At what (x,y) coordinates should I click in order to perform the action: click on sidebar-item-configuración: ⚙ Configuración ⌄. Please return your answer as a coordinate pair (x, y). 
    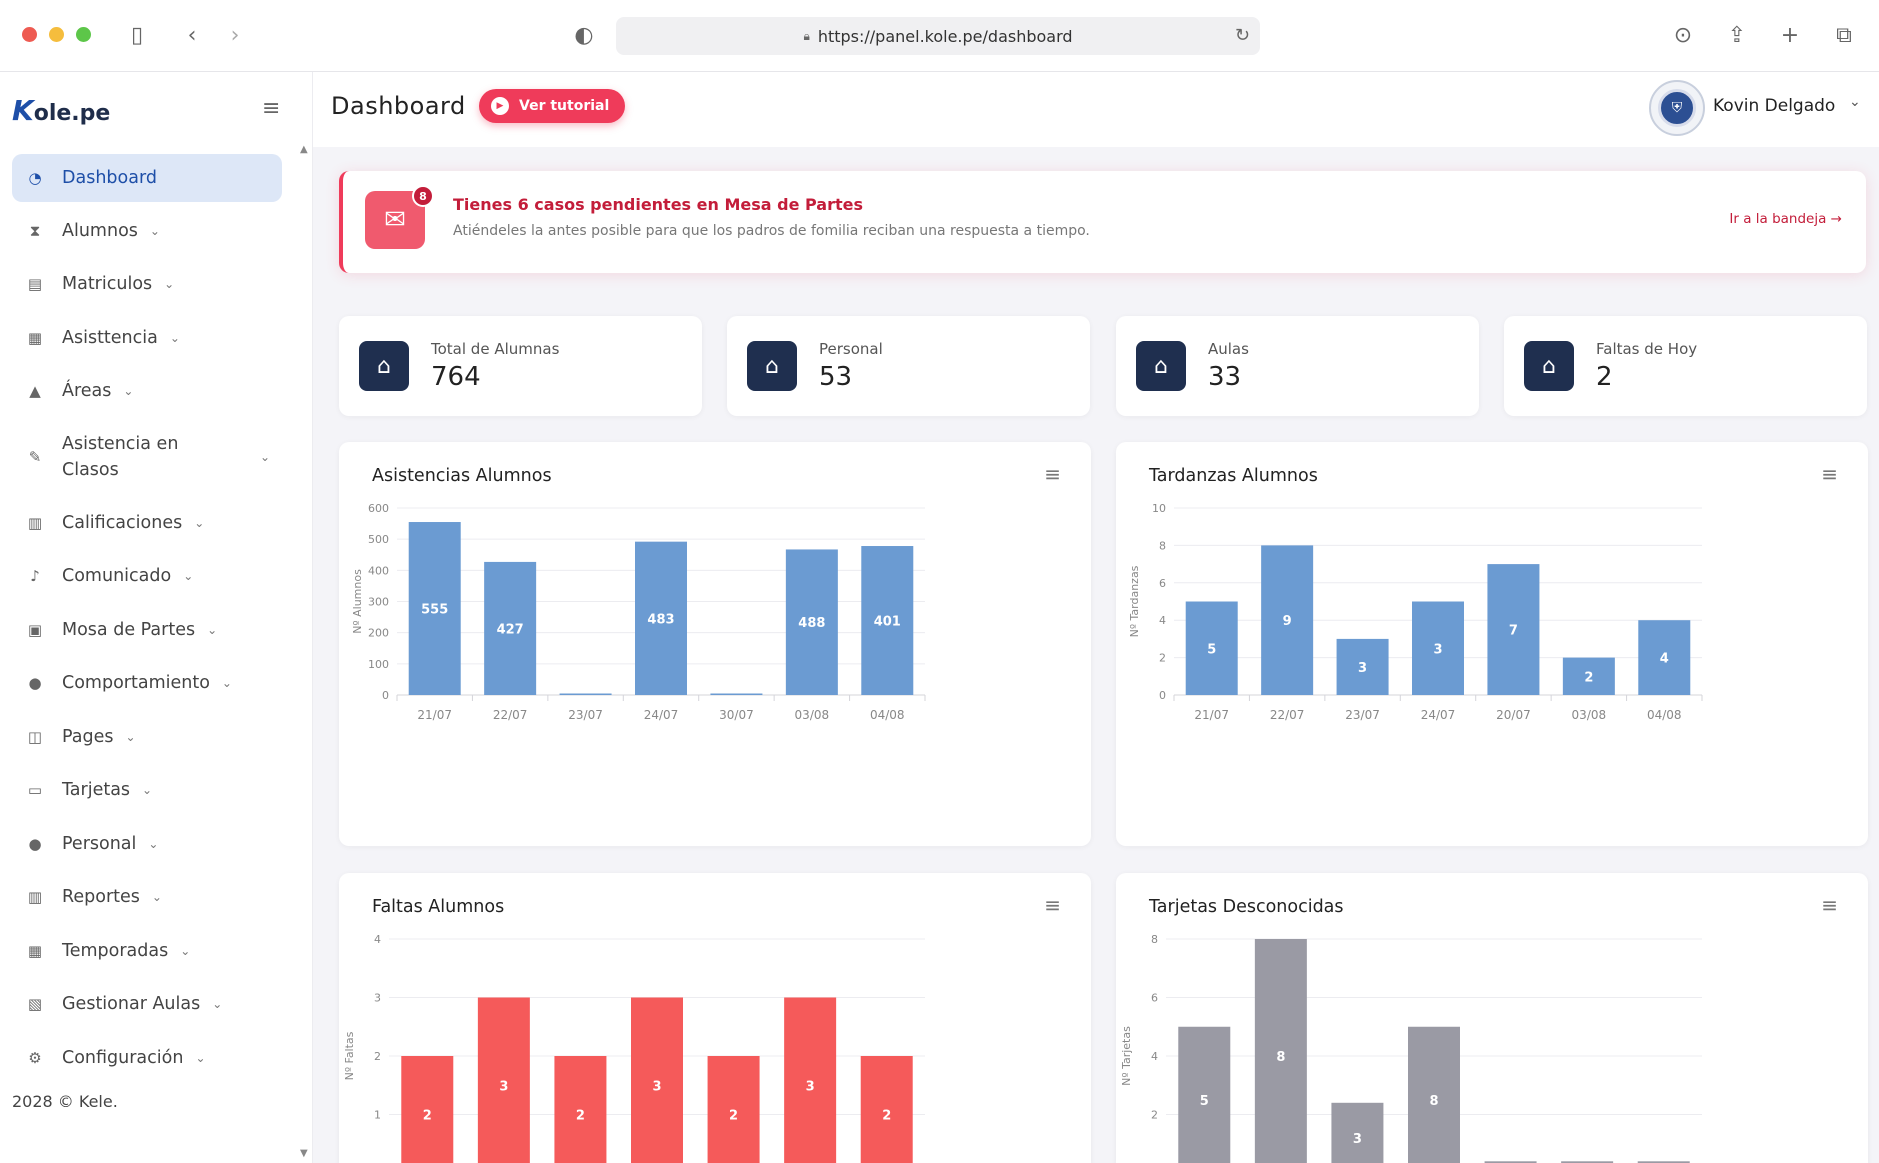
    Looking at the image, I should click on (147, 1058).